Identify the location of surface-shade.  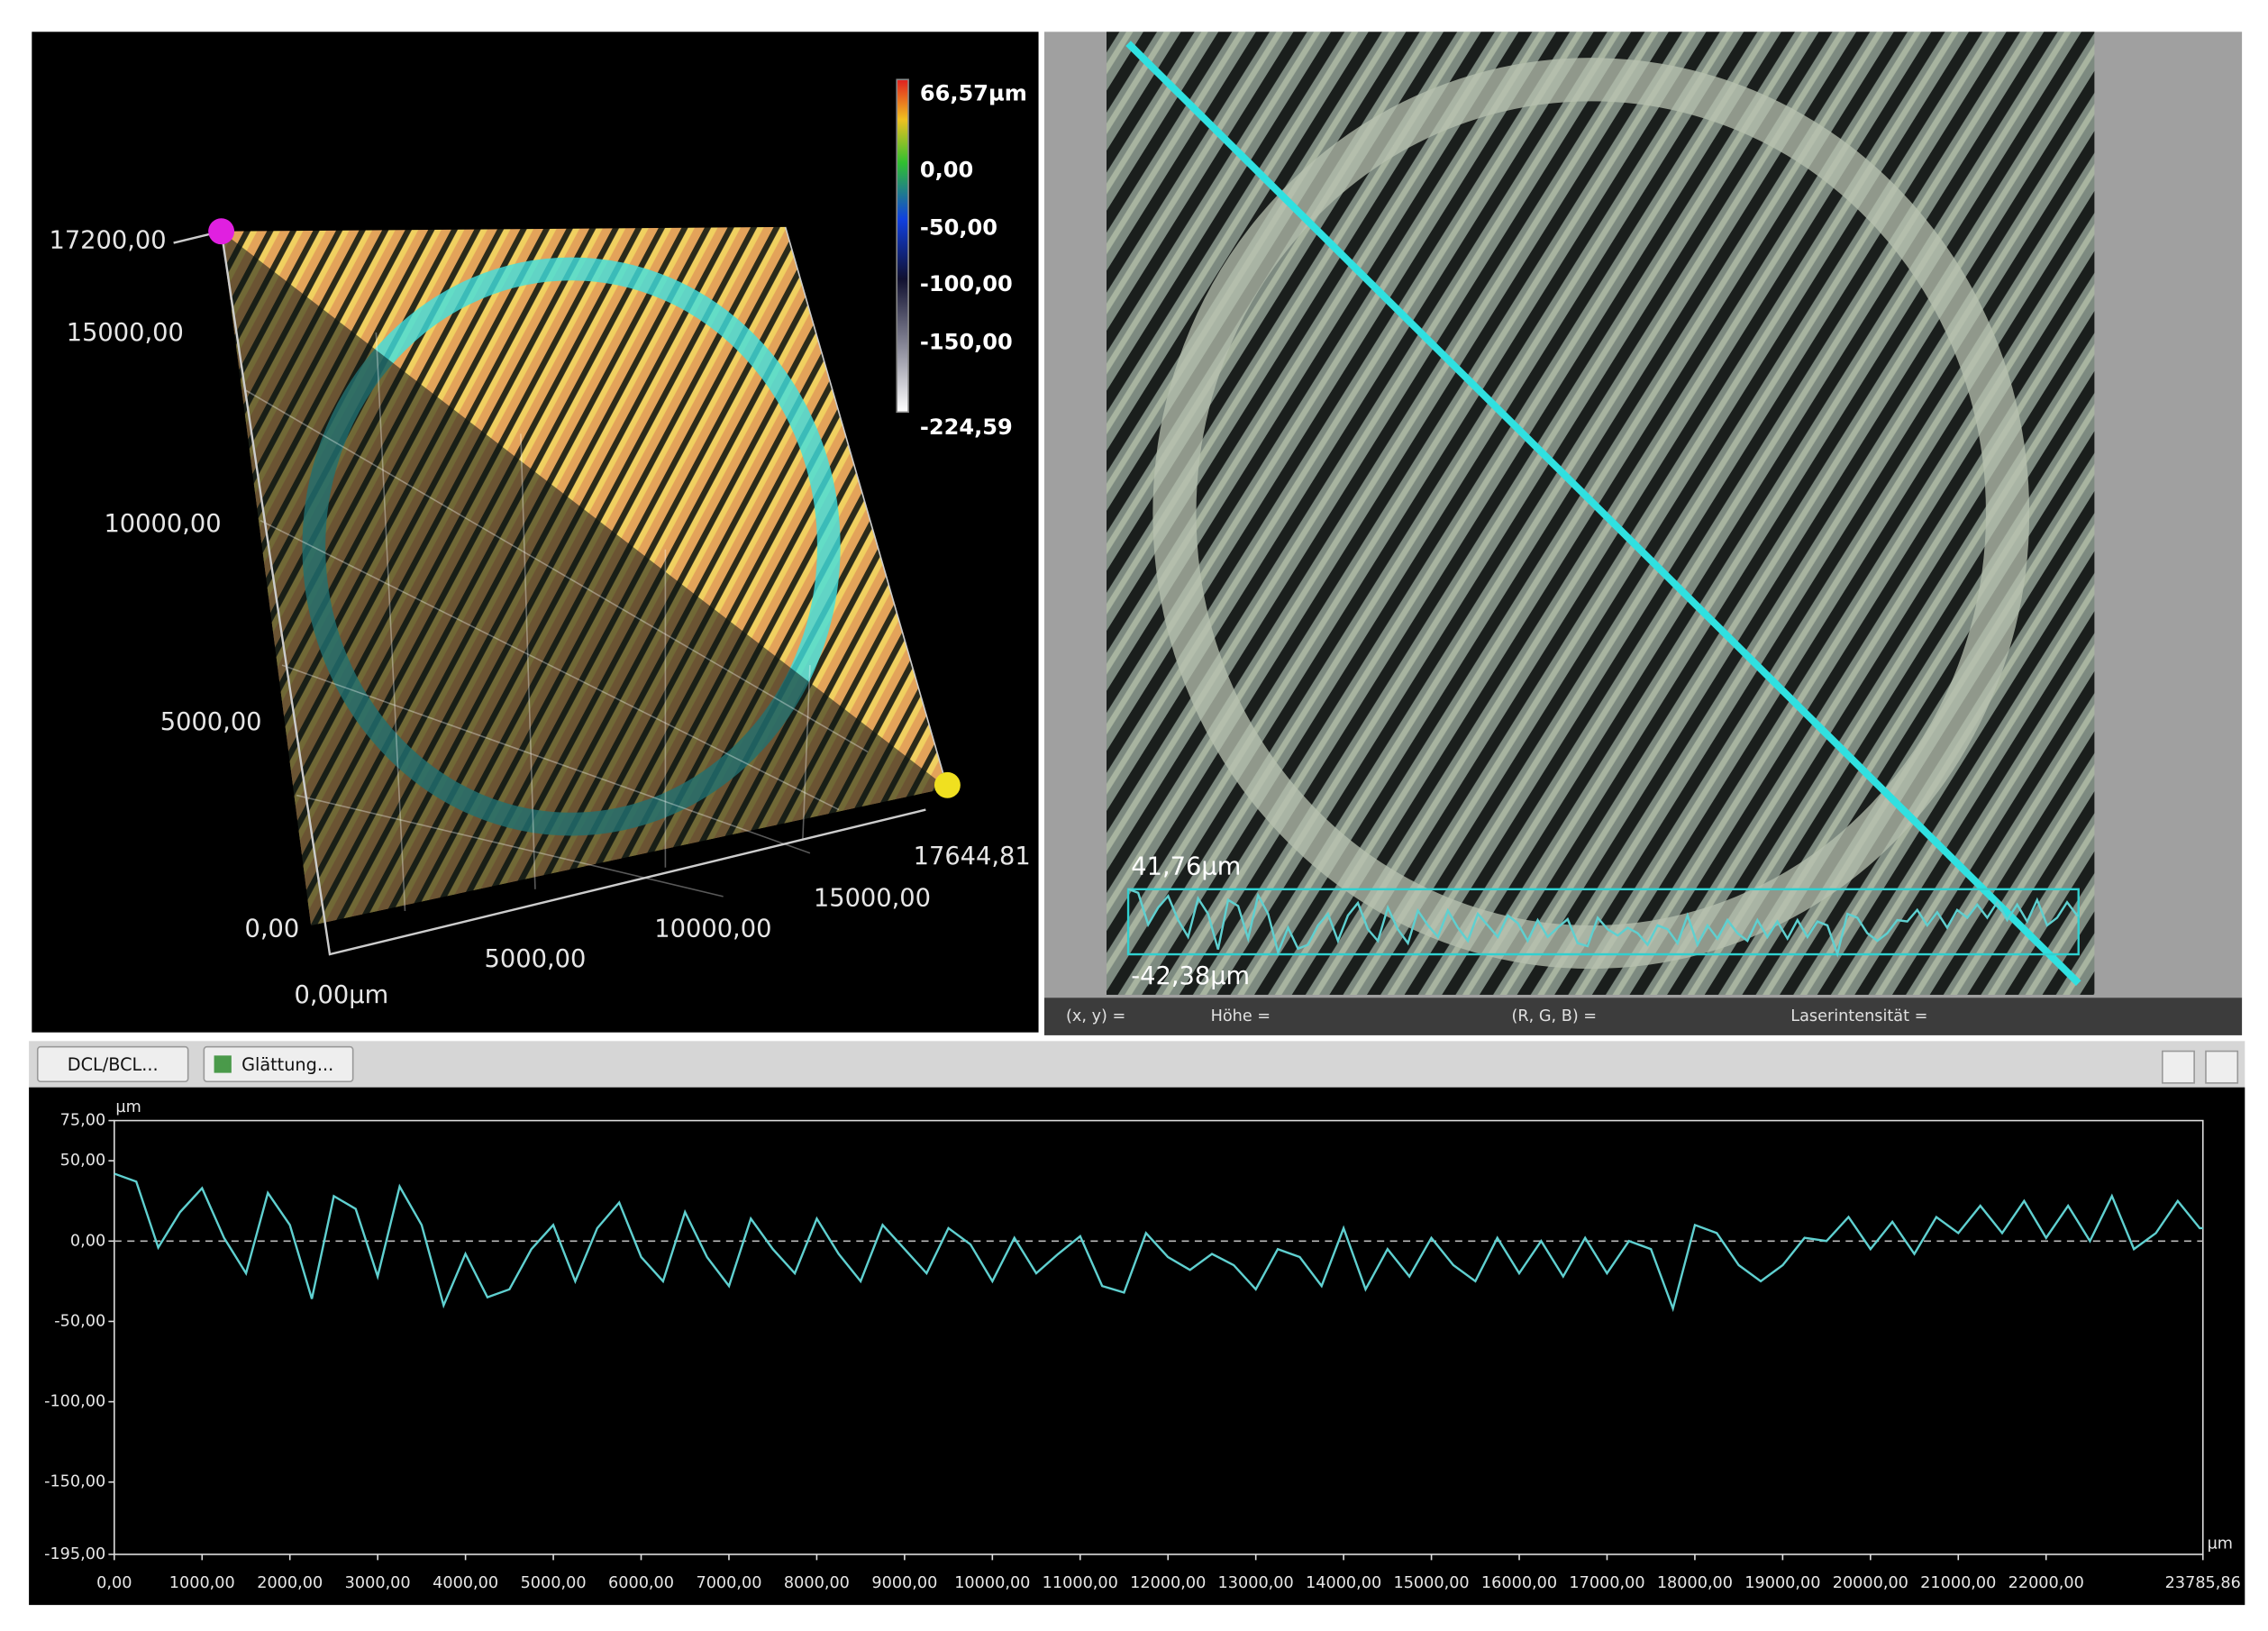
(584, 578).